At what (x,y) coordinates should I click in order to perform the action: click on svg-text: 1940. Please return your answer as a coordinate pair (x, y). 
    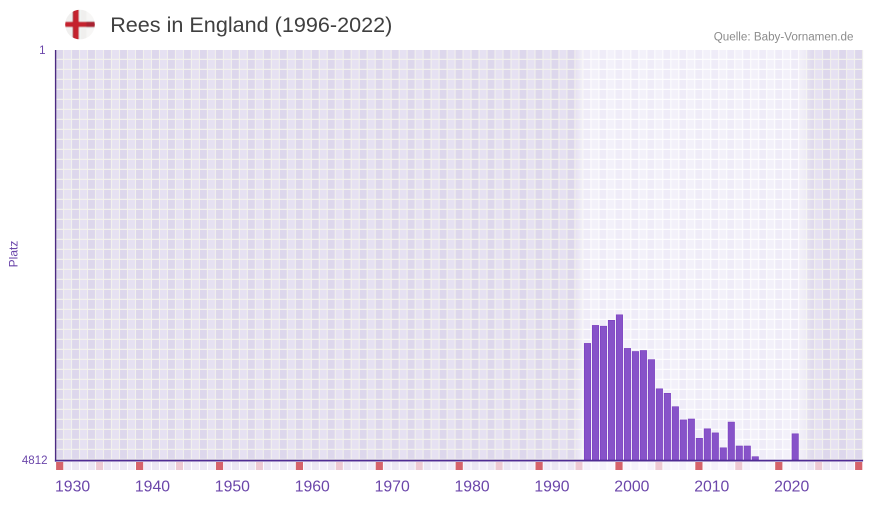
    Looking at the image, I should click on (152, 487).